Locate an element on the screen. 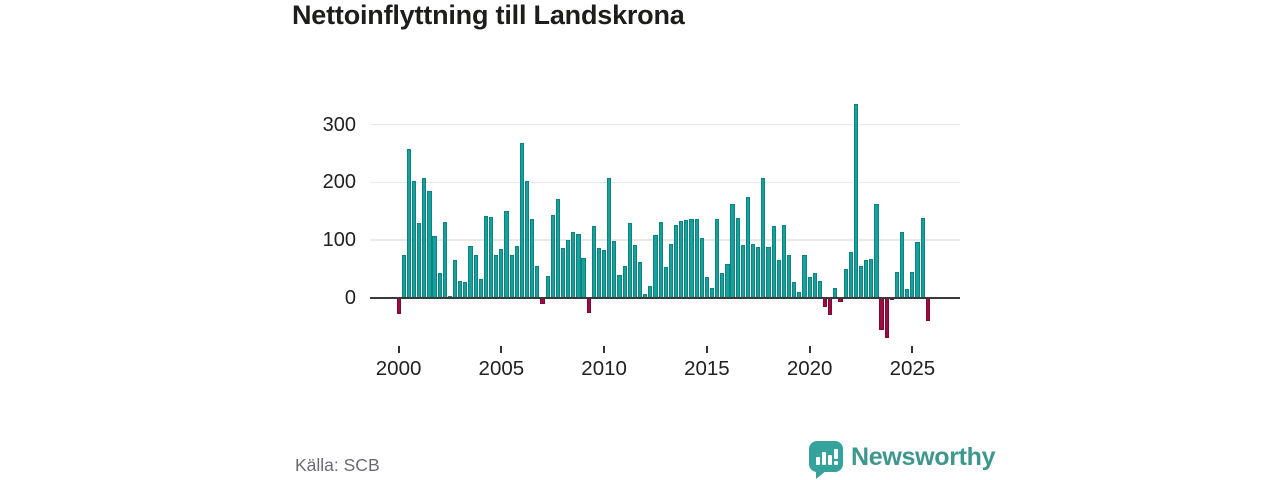  bar-2013-q4 is located at coordinates (681, 259).